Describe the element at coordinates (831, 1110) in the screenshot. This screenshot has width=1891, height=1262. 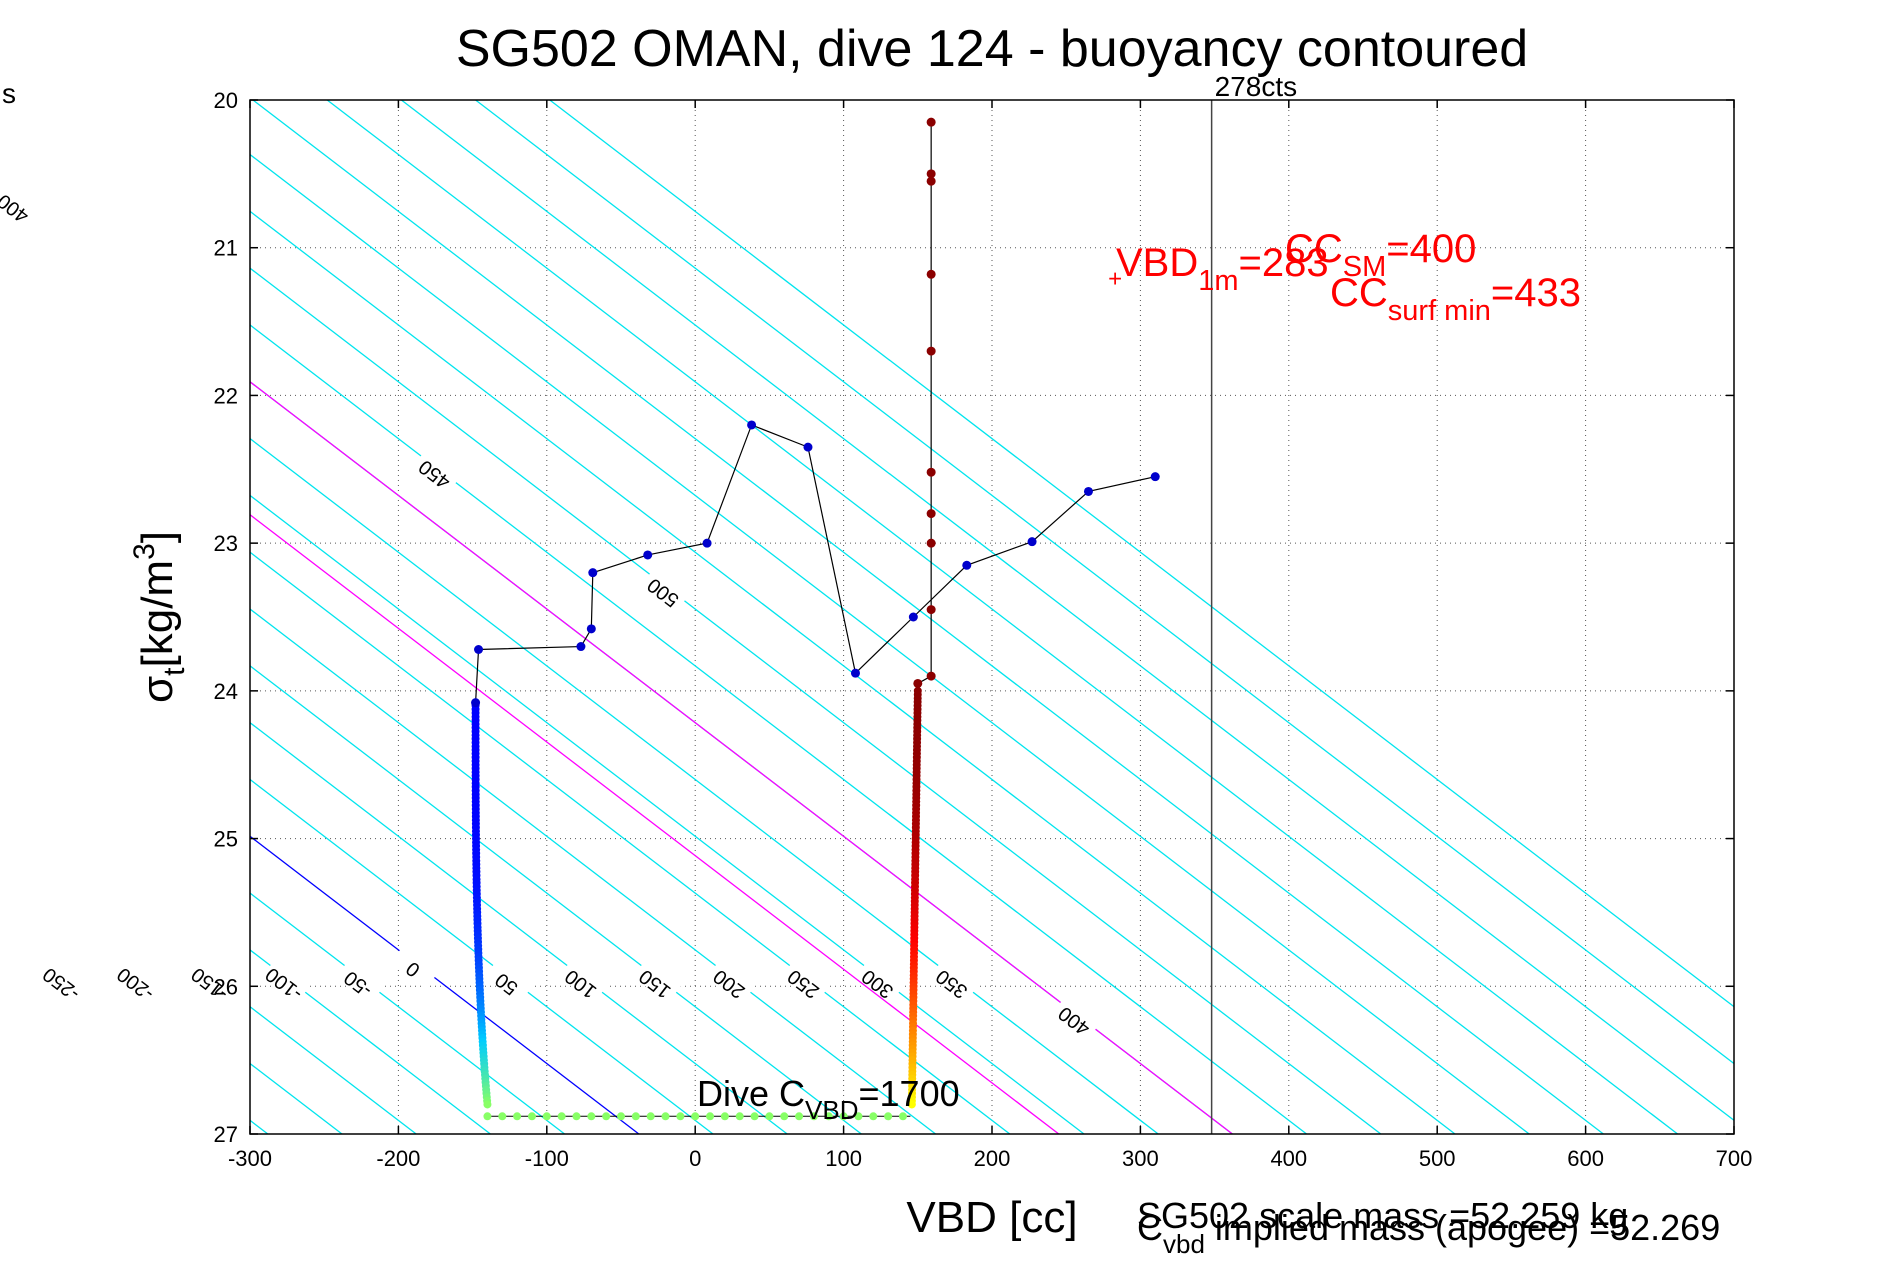
I see `dive-c-annotation-sub: VBD` at that location.